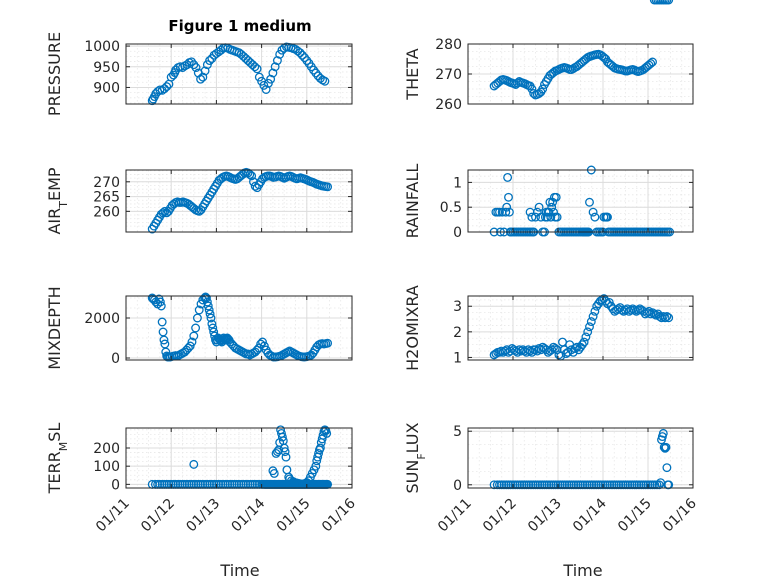 The width and height of the screenshot is (778, 583). I want to click on y-axis-label-part: AIR, so click(54, 221).